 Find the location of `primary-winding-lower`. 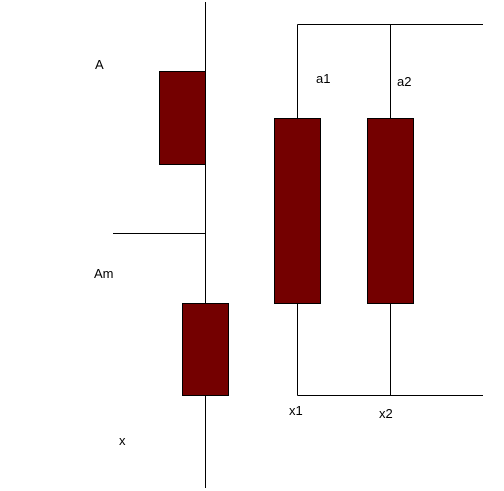

primary-winding-lower is located at coordinates (205, 349).